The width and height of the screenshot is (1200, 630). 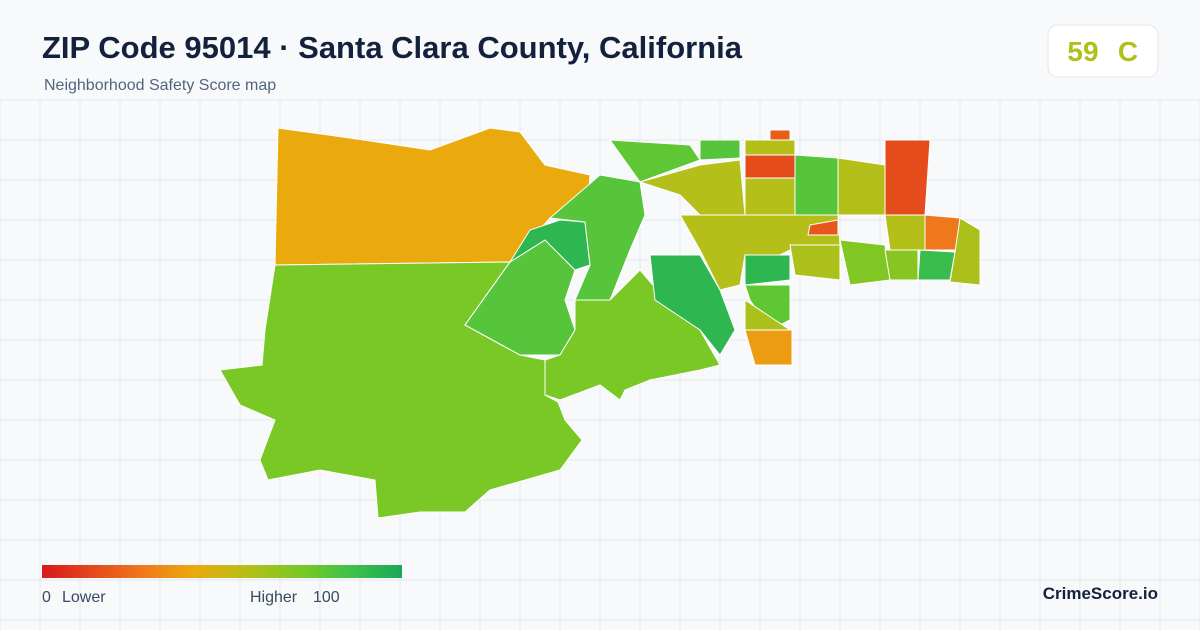 I want to click on score-grade: C, so click(x=1128, y=51).